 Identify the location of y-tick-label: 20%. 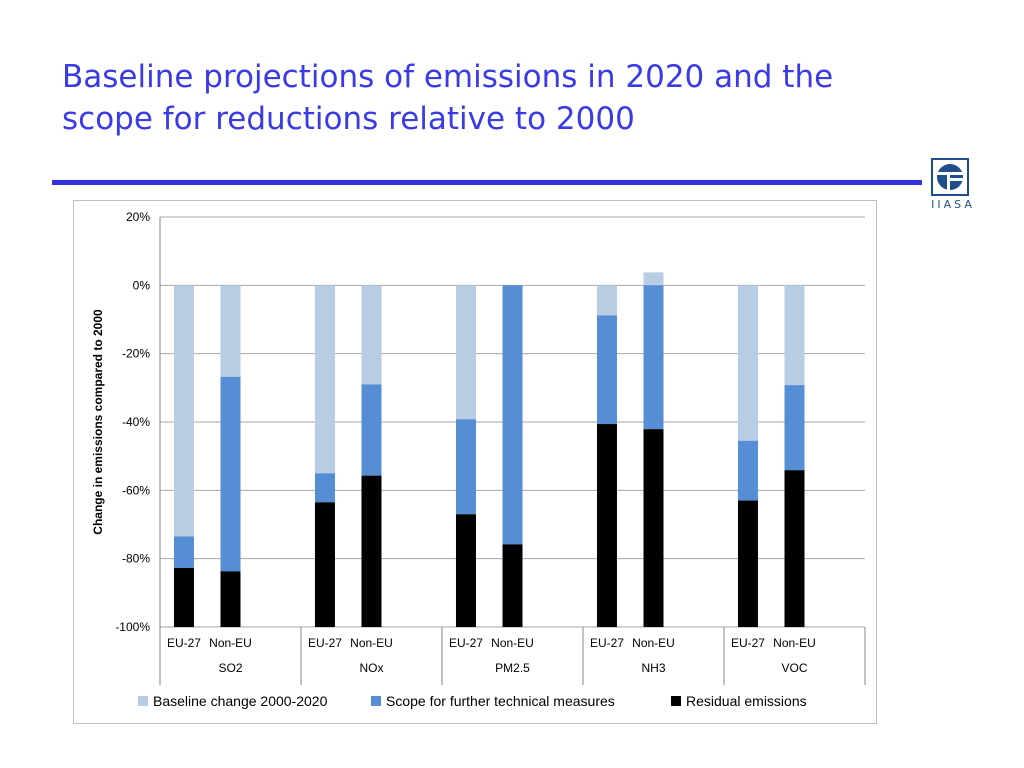
(138, 217).